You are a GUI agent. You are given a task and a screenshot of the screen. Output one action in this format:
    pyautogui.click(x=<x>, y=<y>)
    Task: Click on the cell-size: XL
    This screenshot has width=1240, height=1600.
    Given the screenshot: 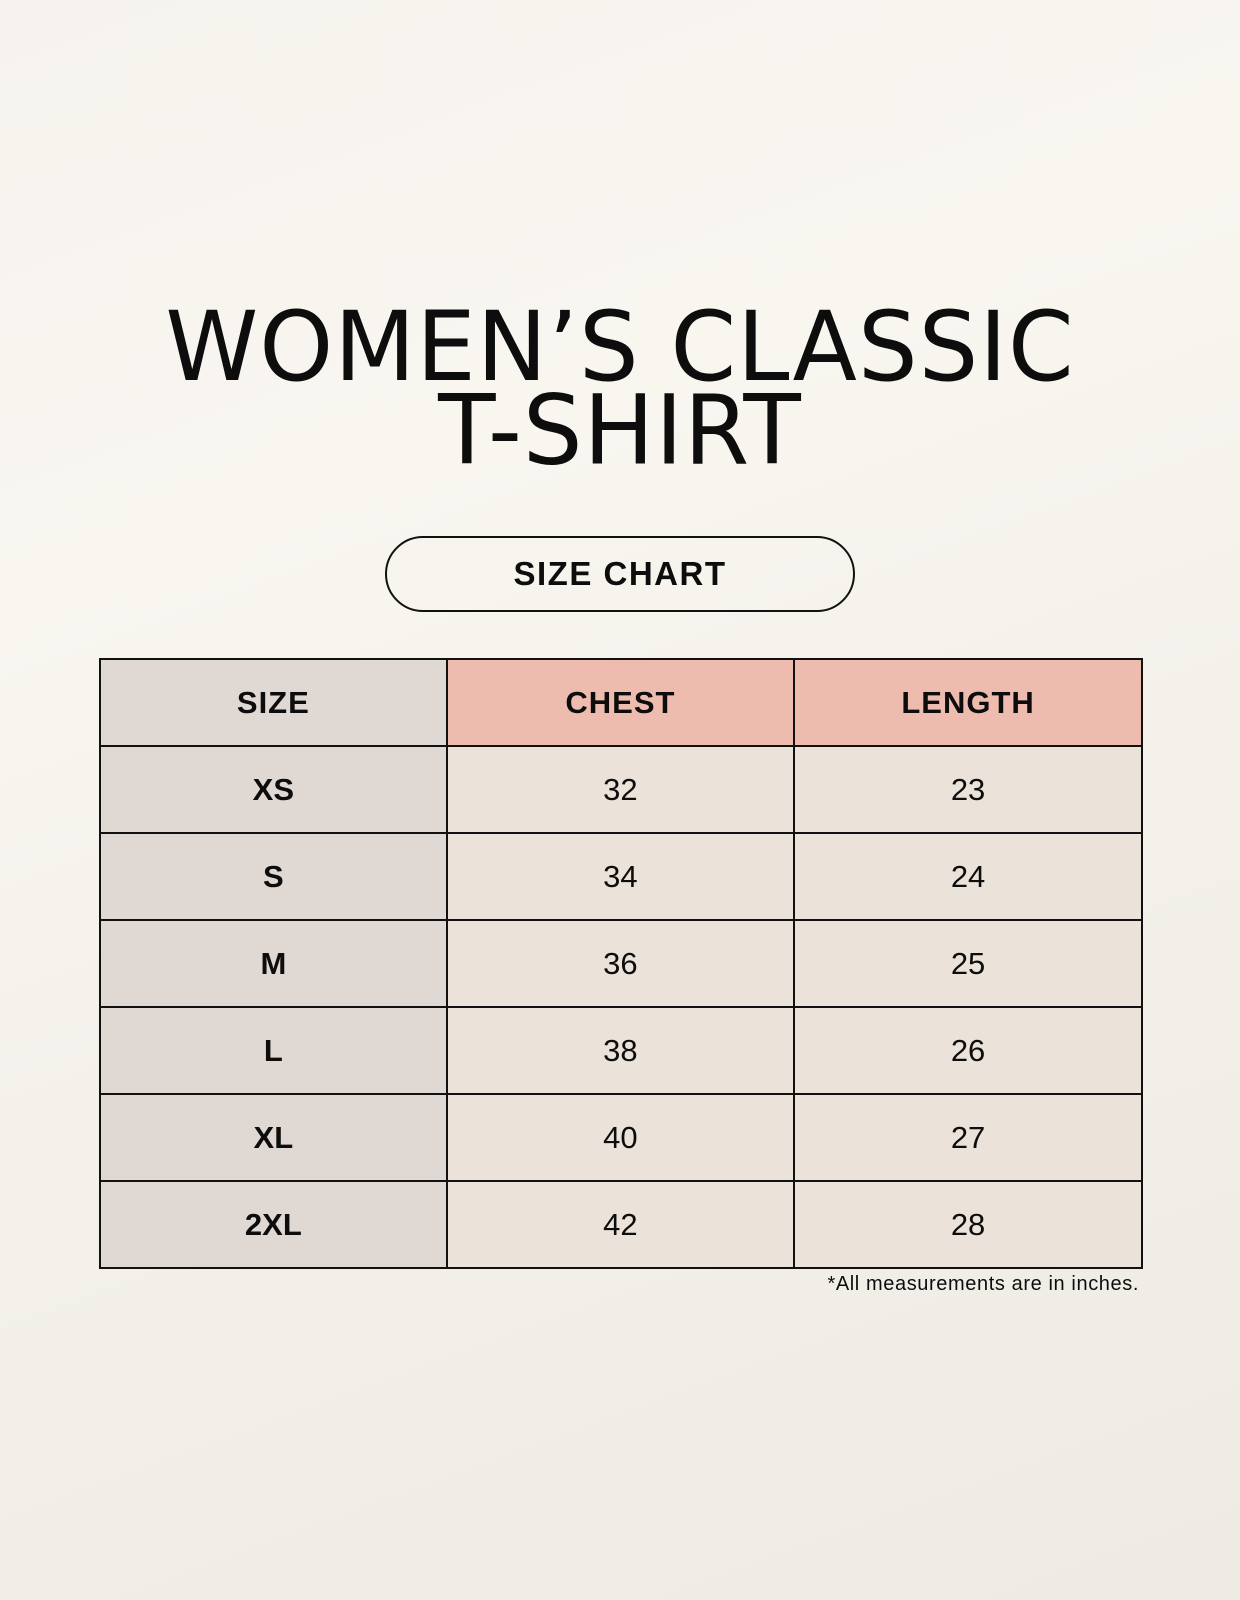 What is the action you would take?
    pyautogui.click(x=273, y=1137)
    